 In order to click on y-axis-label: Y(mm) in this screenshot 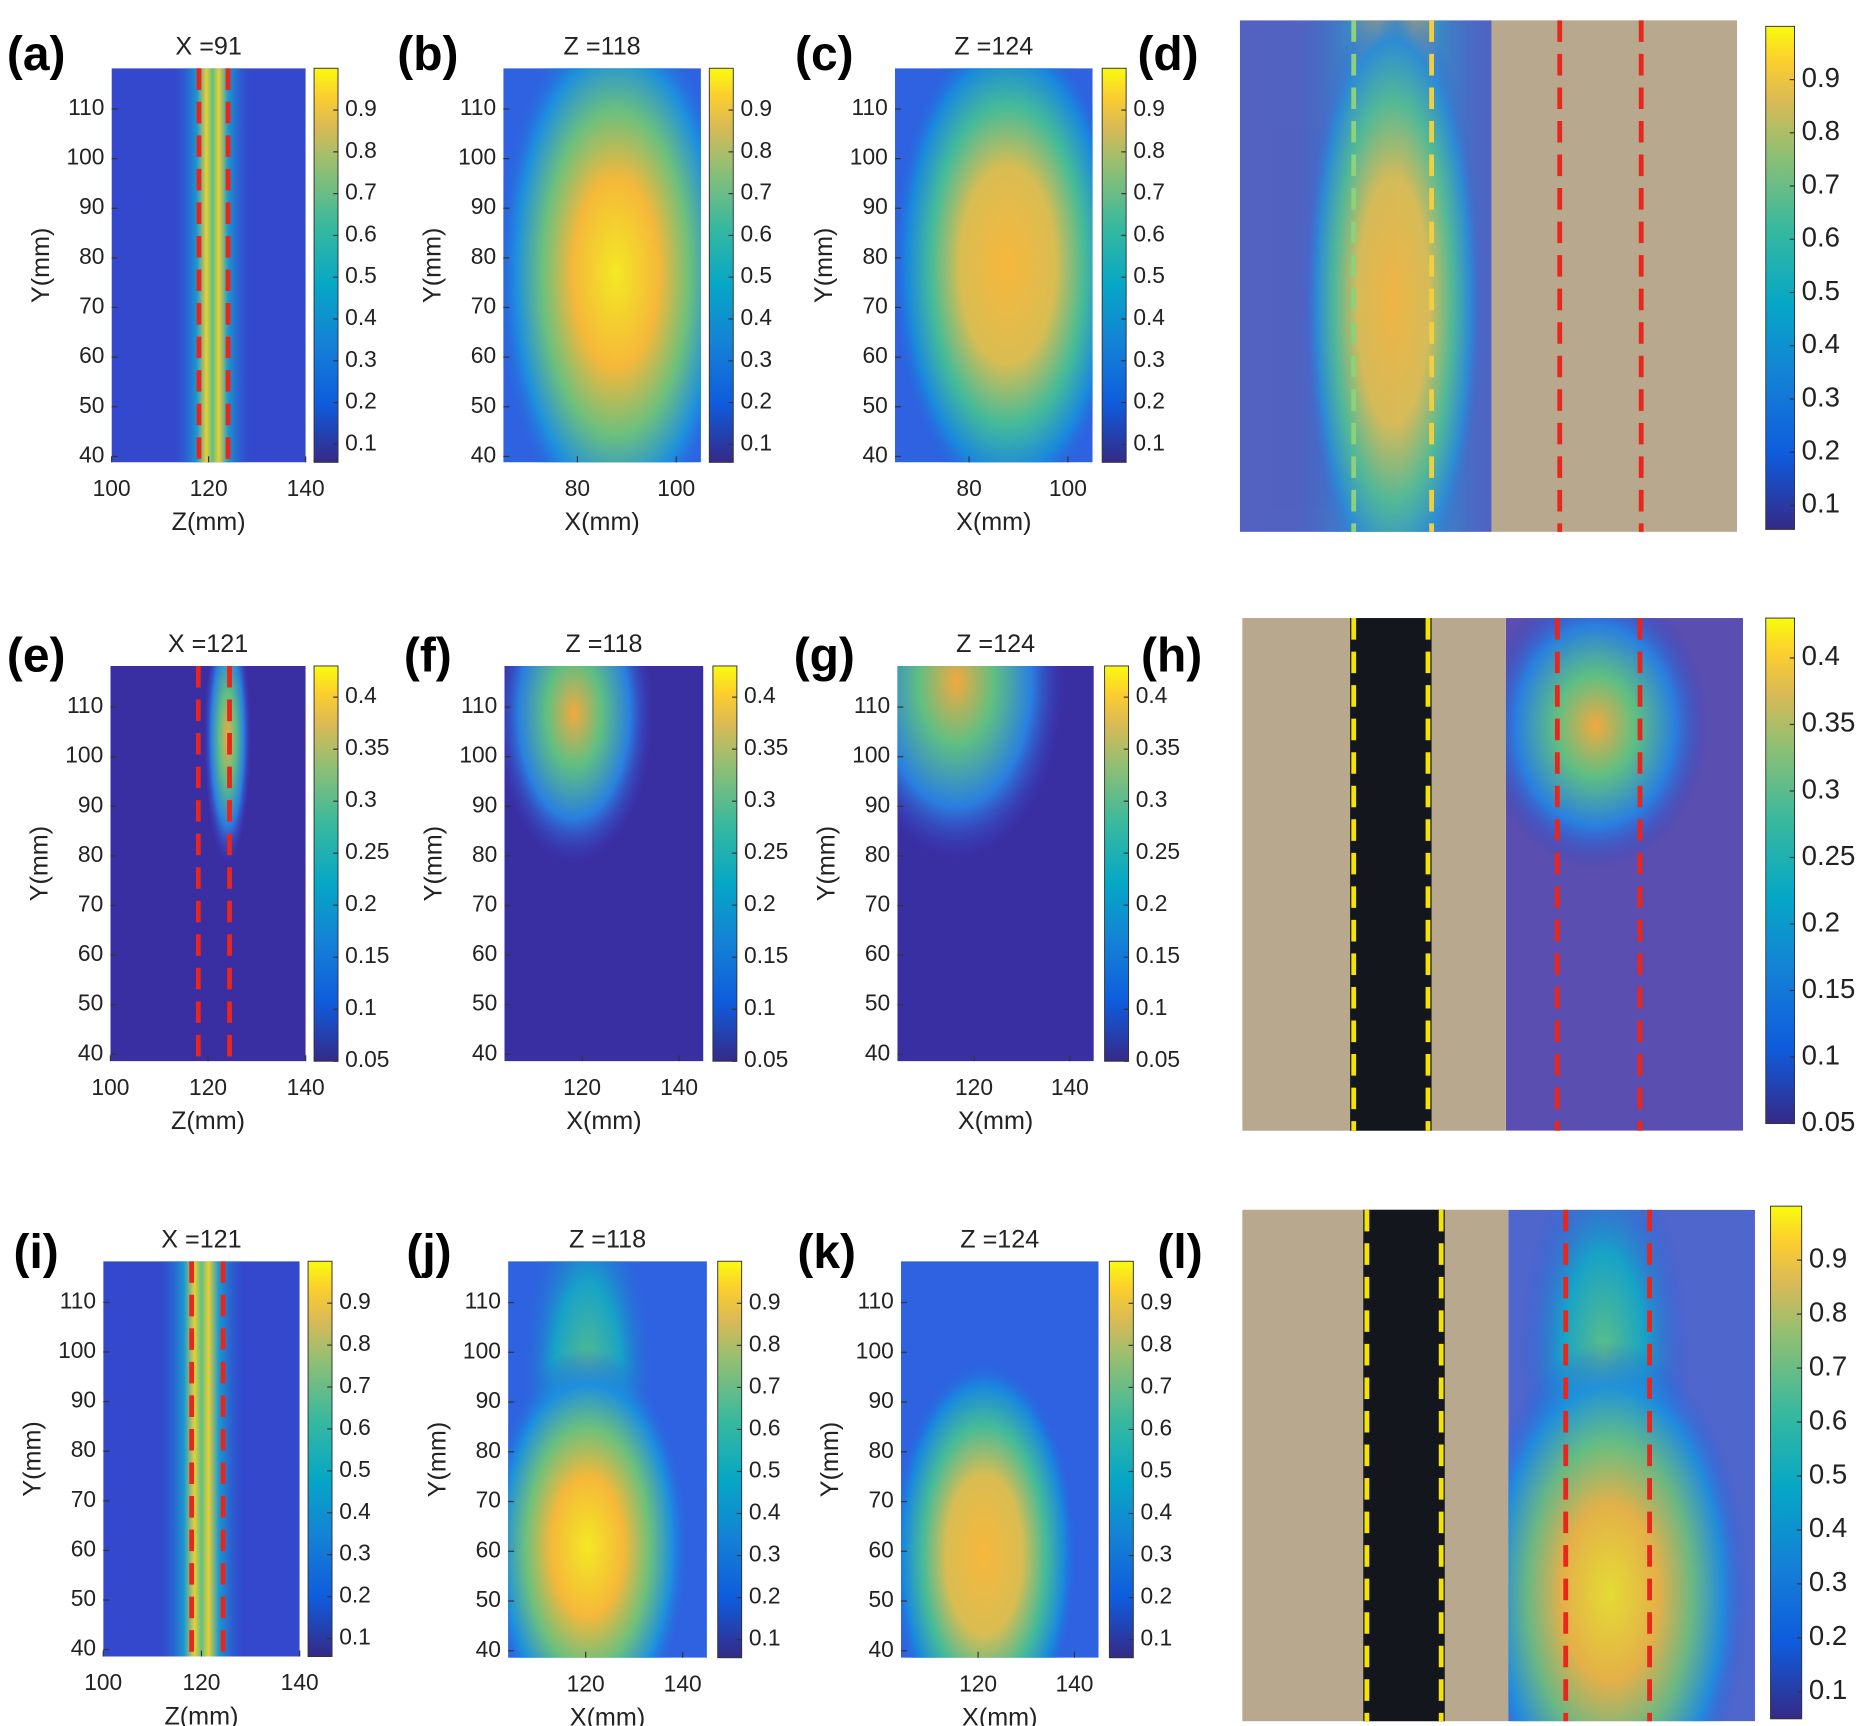, I will do `click(434, 863)`.